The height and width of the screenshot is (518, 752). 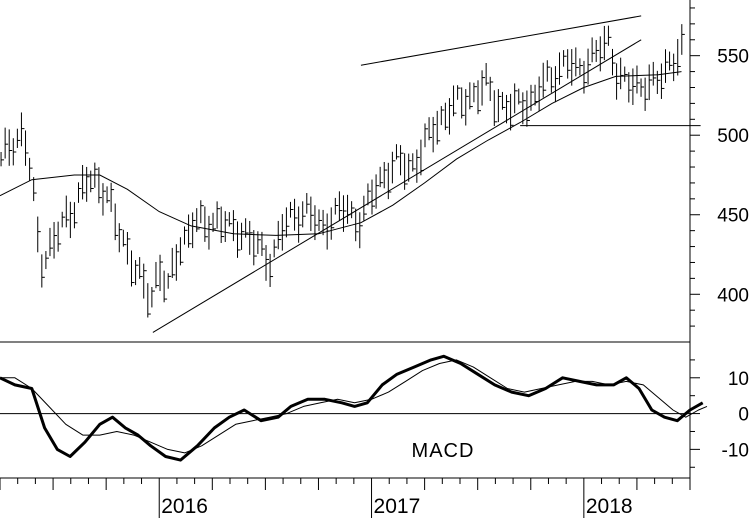 What do you see at coordinates (443, 451) in the screenshot?
I see `indicator-label: MACD` at bounding box center [443, 451].